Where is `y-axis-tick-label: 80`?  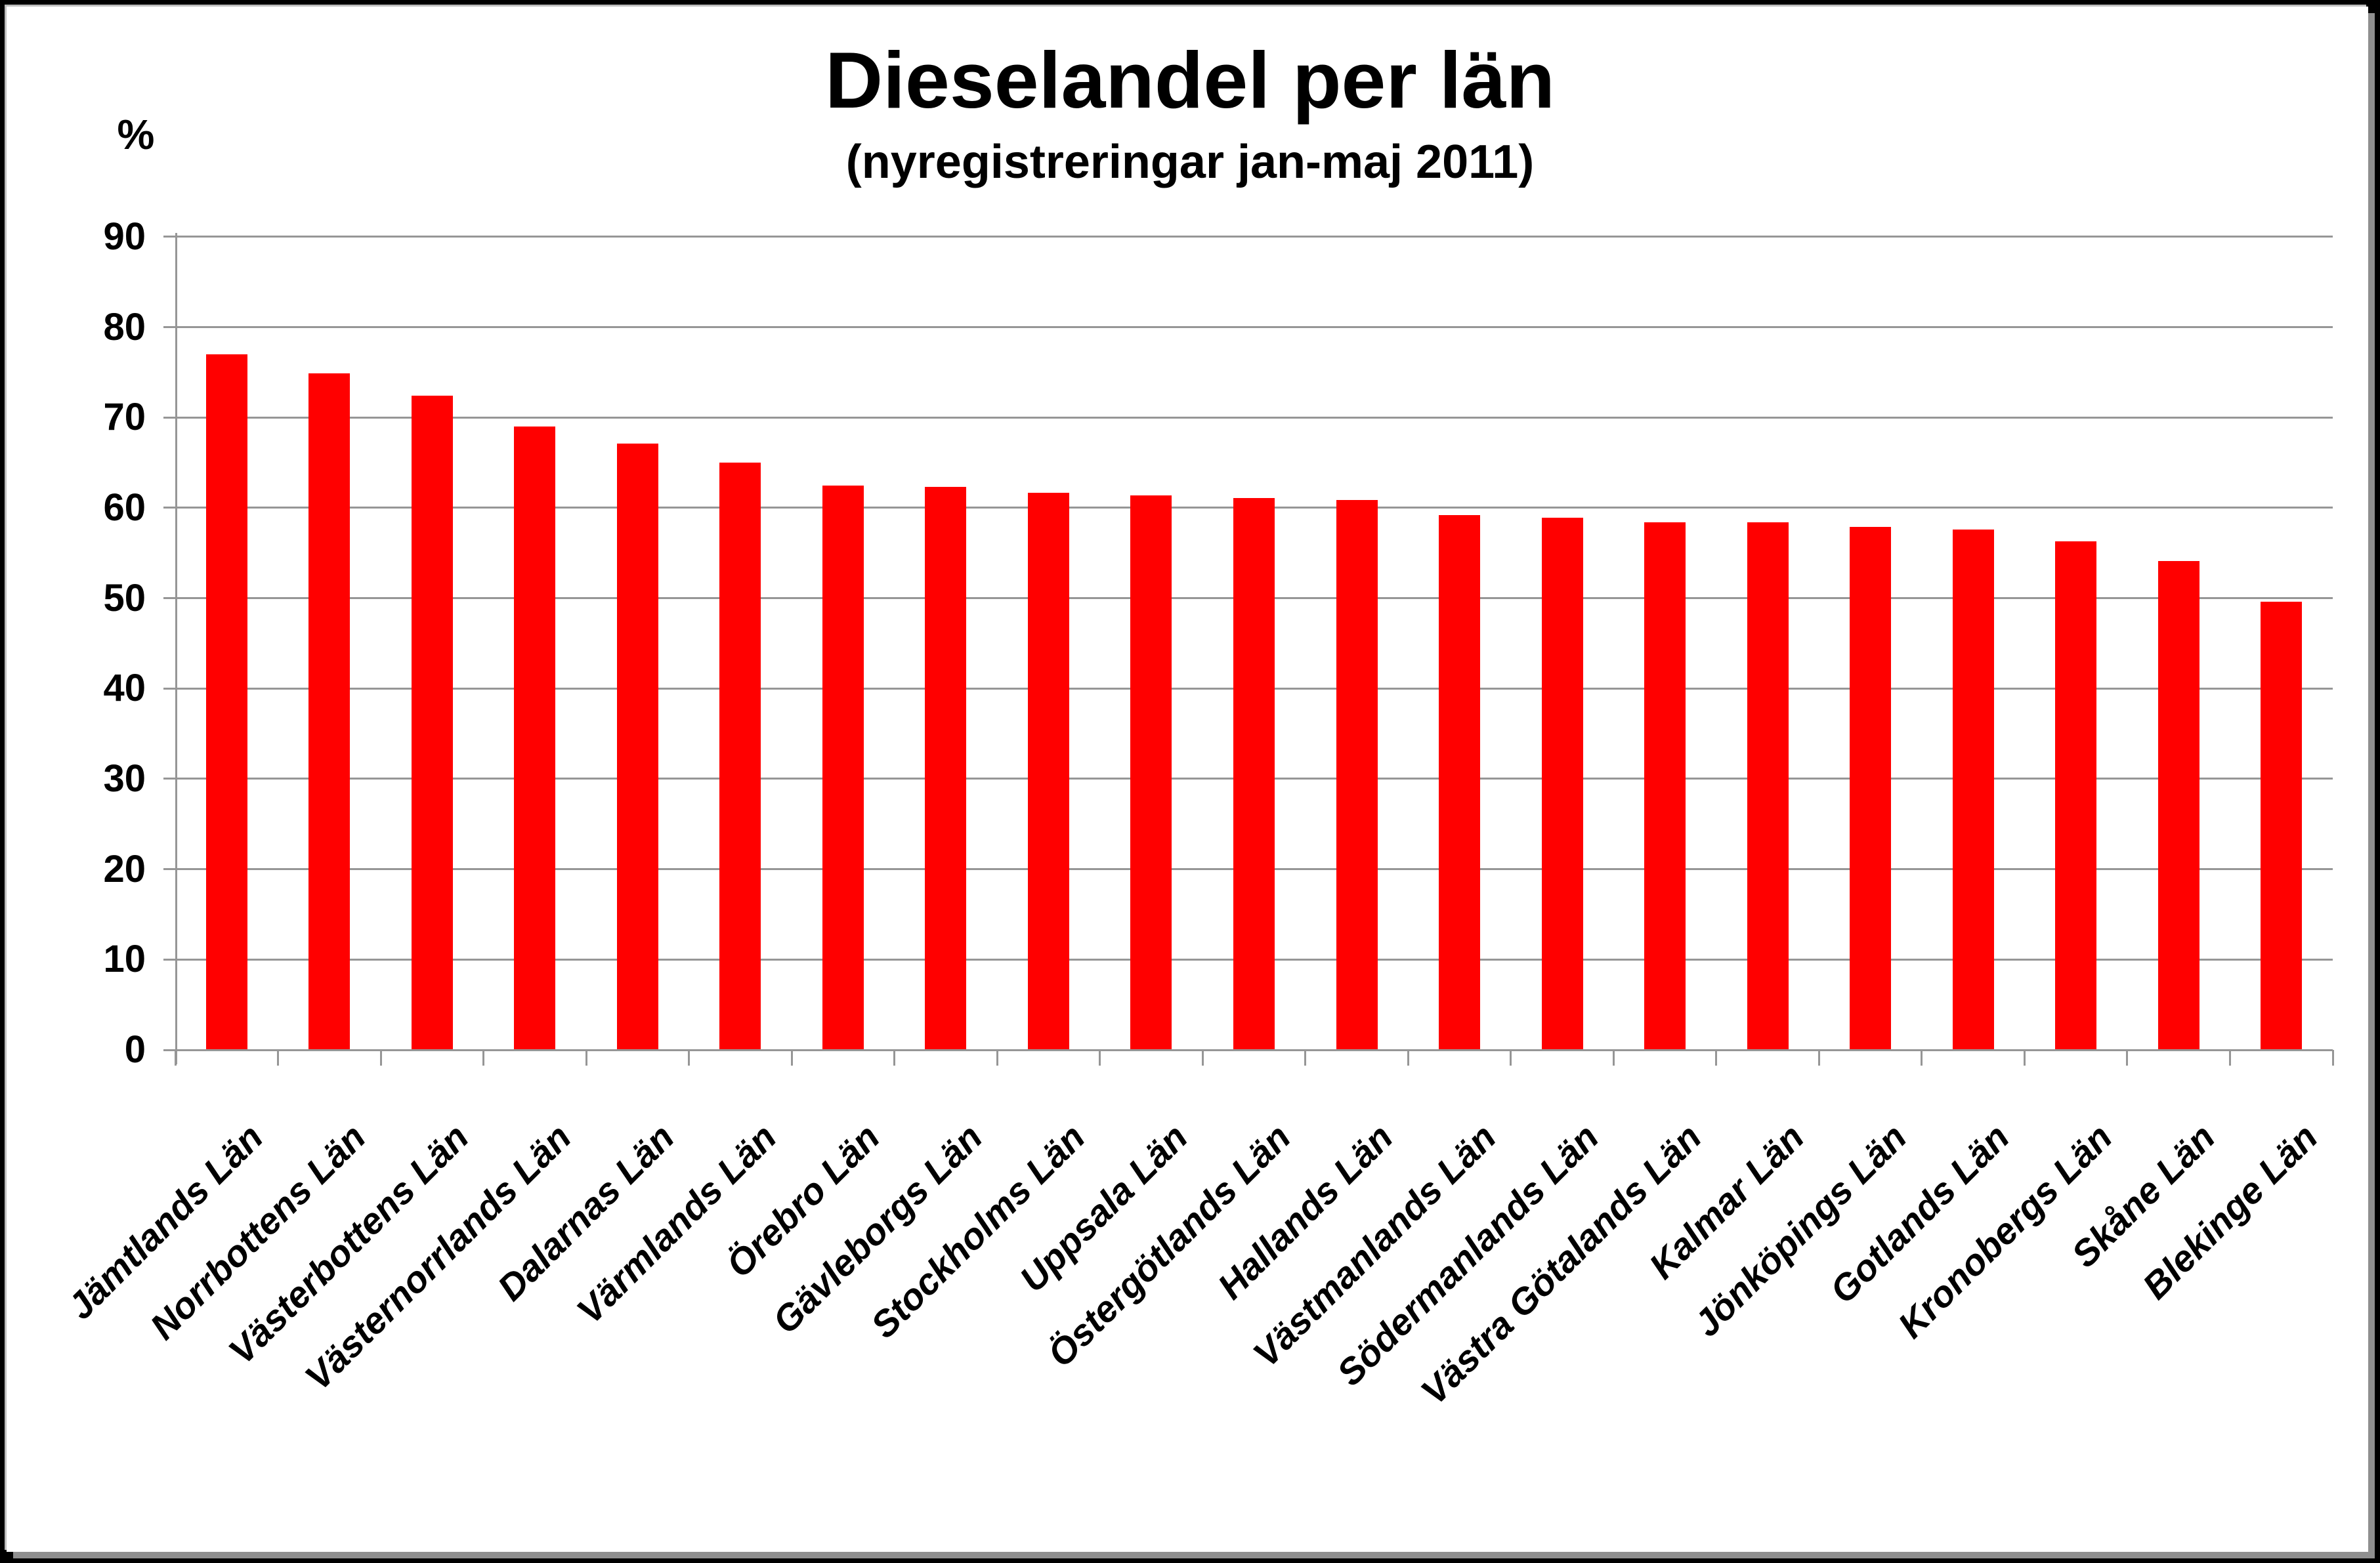
y-axis-tick-label: 80 is located at coordinates (124, 326).